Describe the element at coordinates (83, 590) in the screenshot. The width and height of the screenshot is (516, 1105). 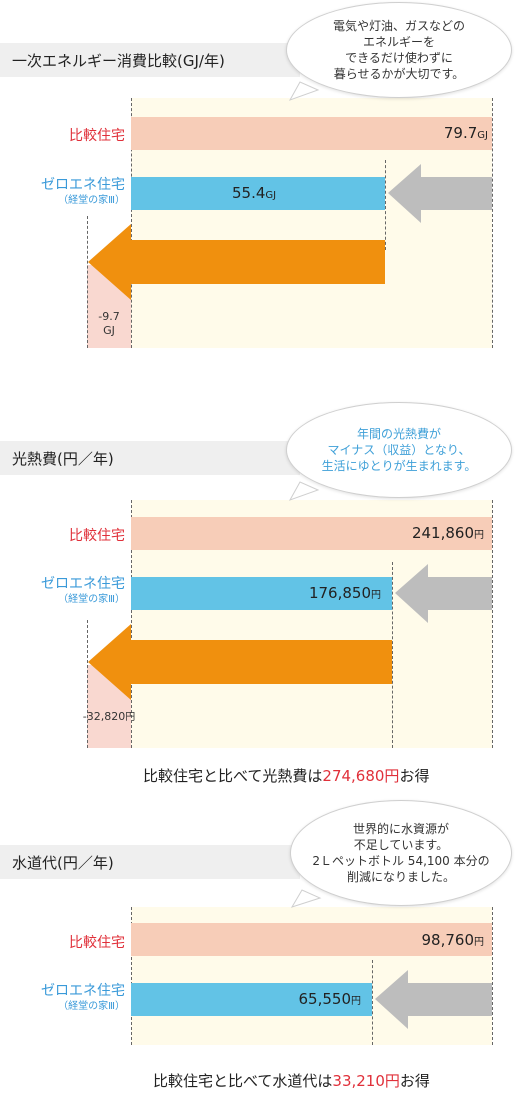
I see `section2-zero-label: ゼロエネ住宅 （経堂の家Ⅲ）` at that location.